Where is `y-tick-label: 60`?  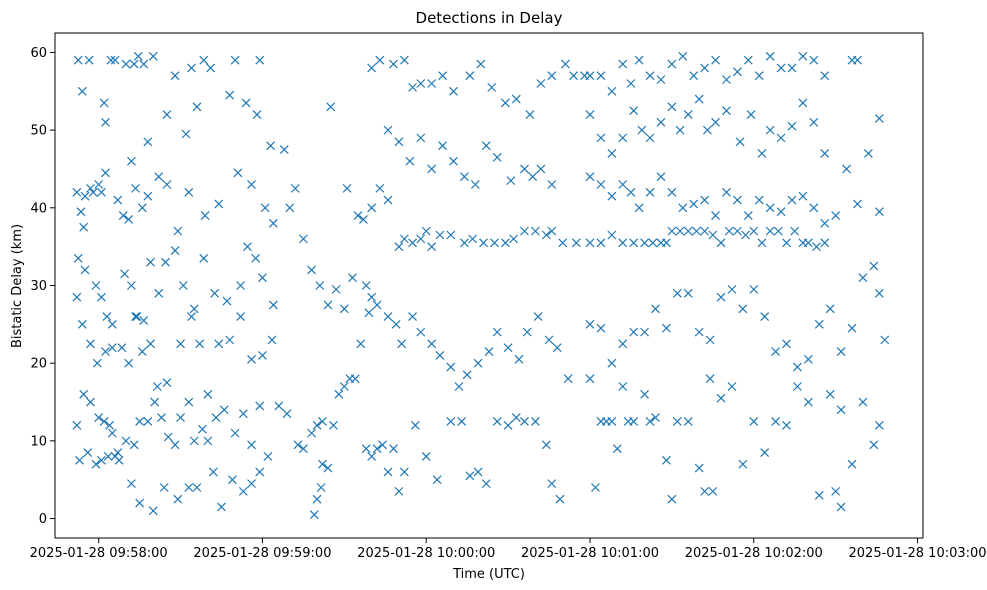
y-tick-label: 60 is located at coordinates (38, 53).